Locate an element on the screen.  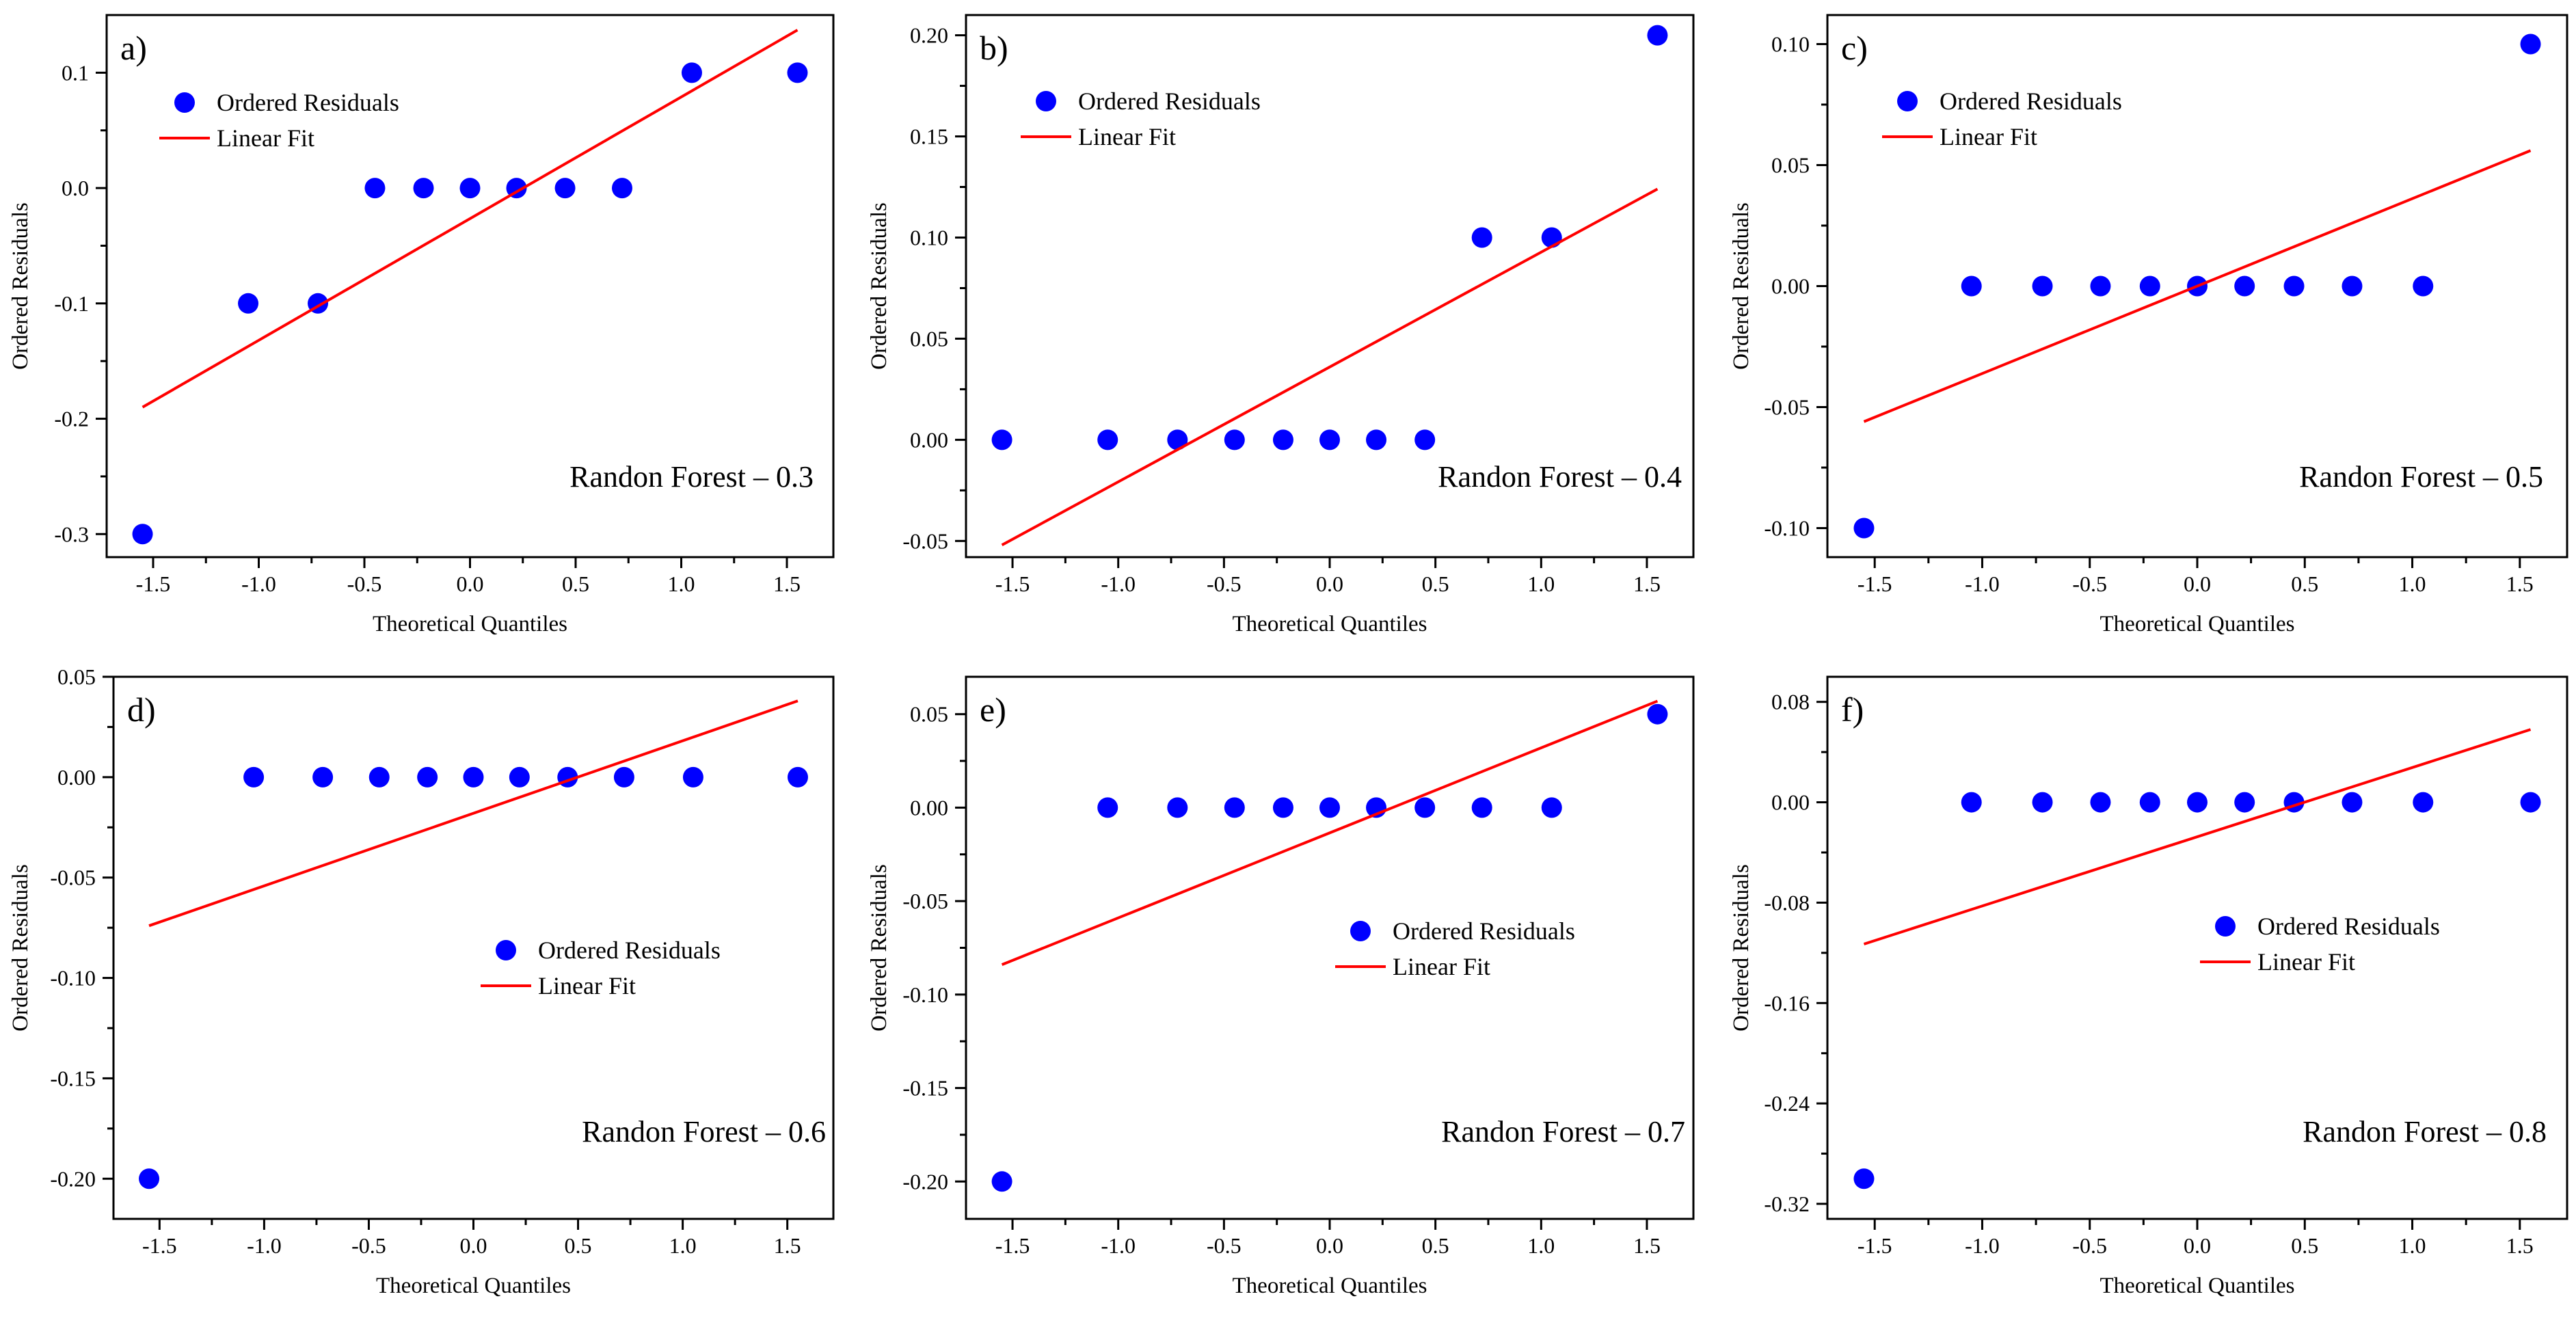
panel-label: e) is located at coordinates (993, 709).